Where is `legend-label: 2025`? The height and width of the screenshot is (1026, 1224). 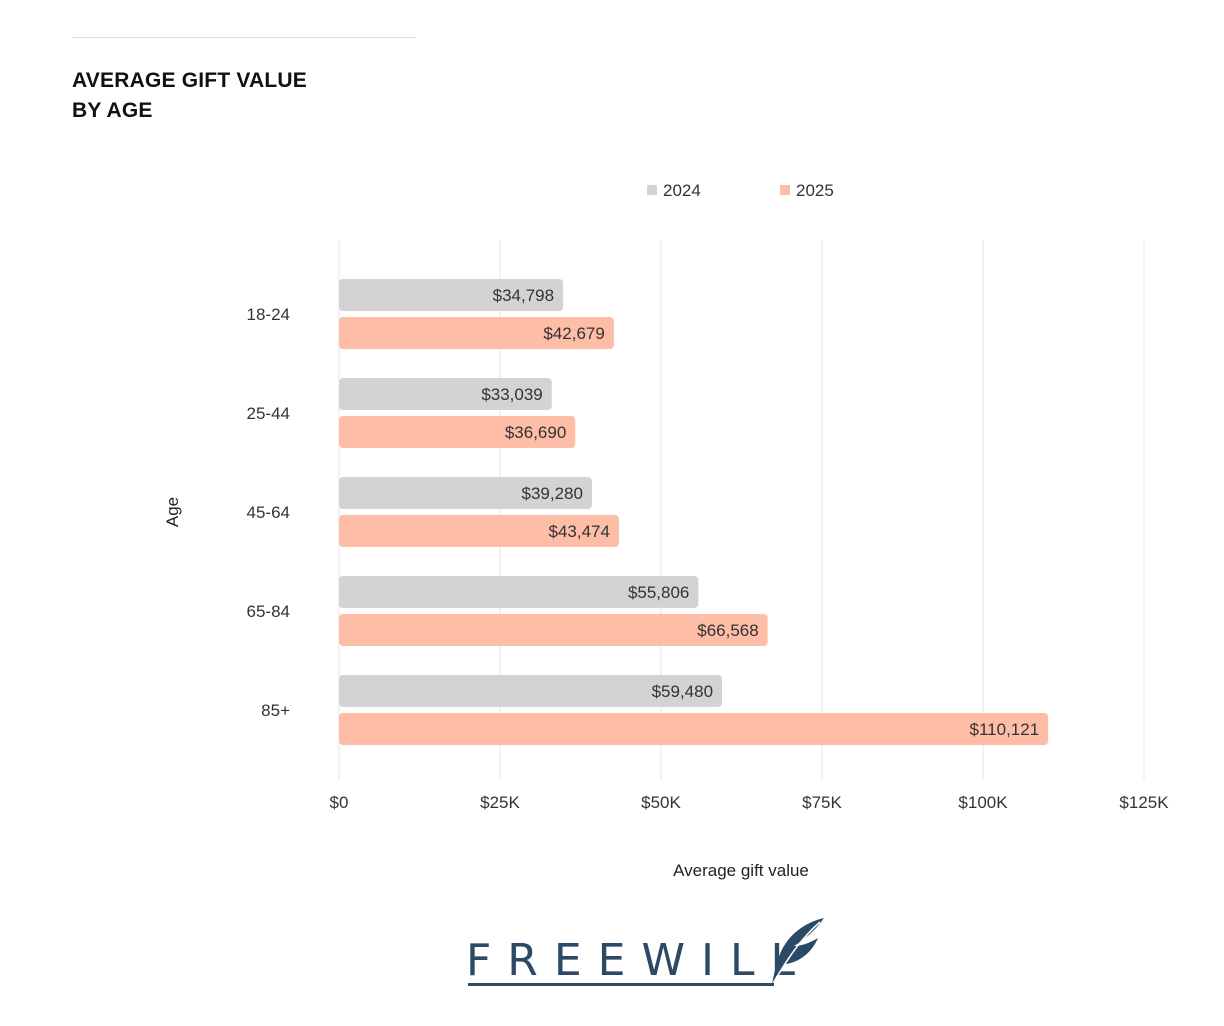
legend-label: 2025 is located at coordinates (815, 190).